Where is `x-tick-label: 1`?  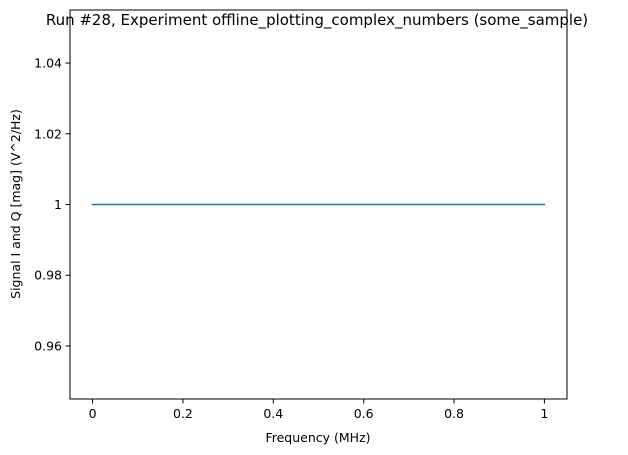 x-tick-label: 1 is located at coordinates (544, 413).